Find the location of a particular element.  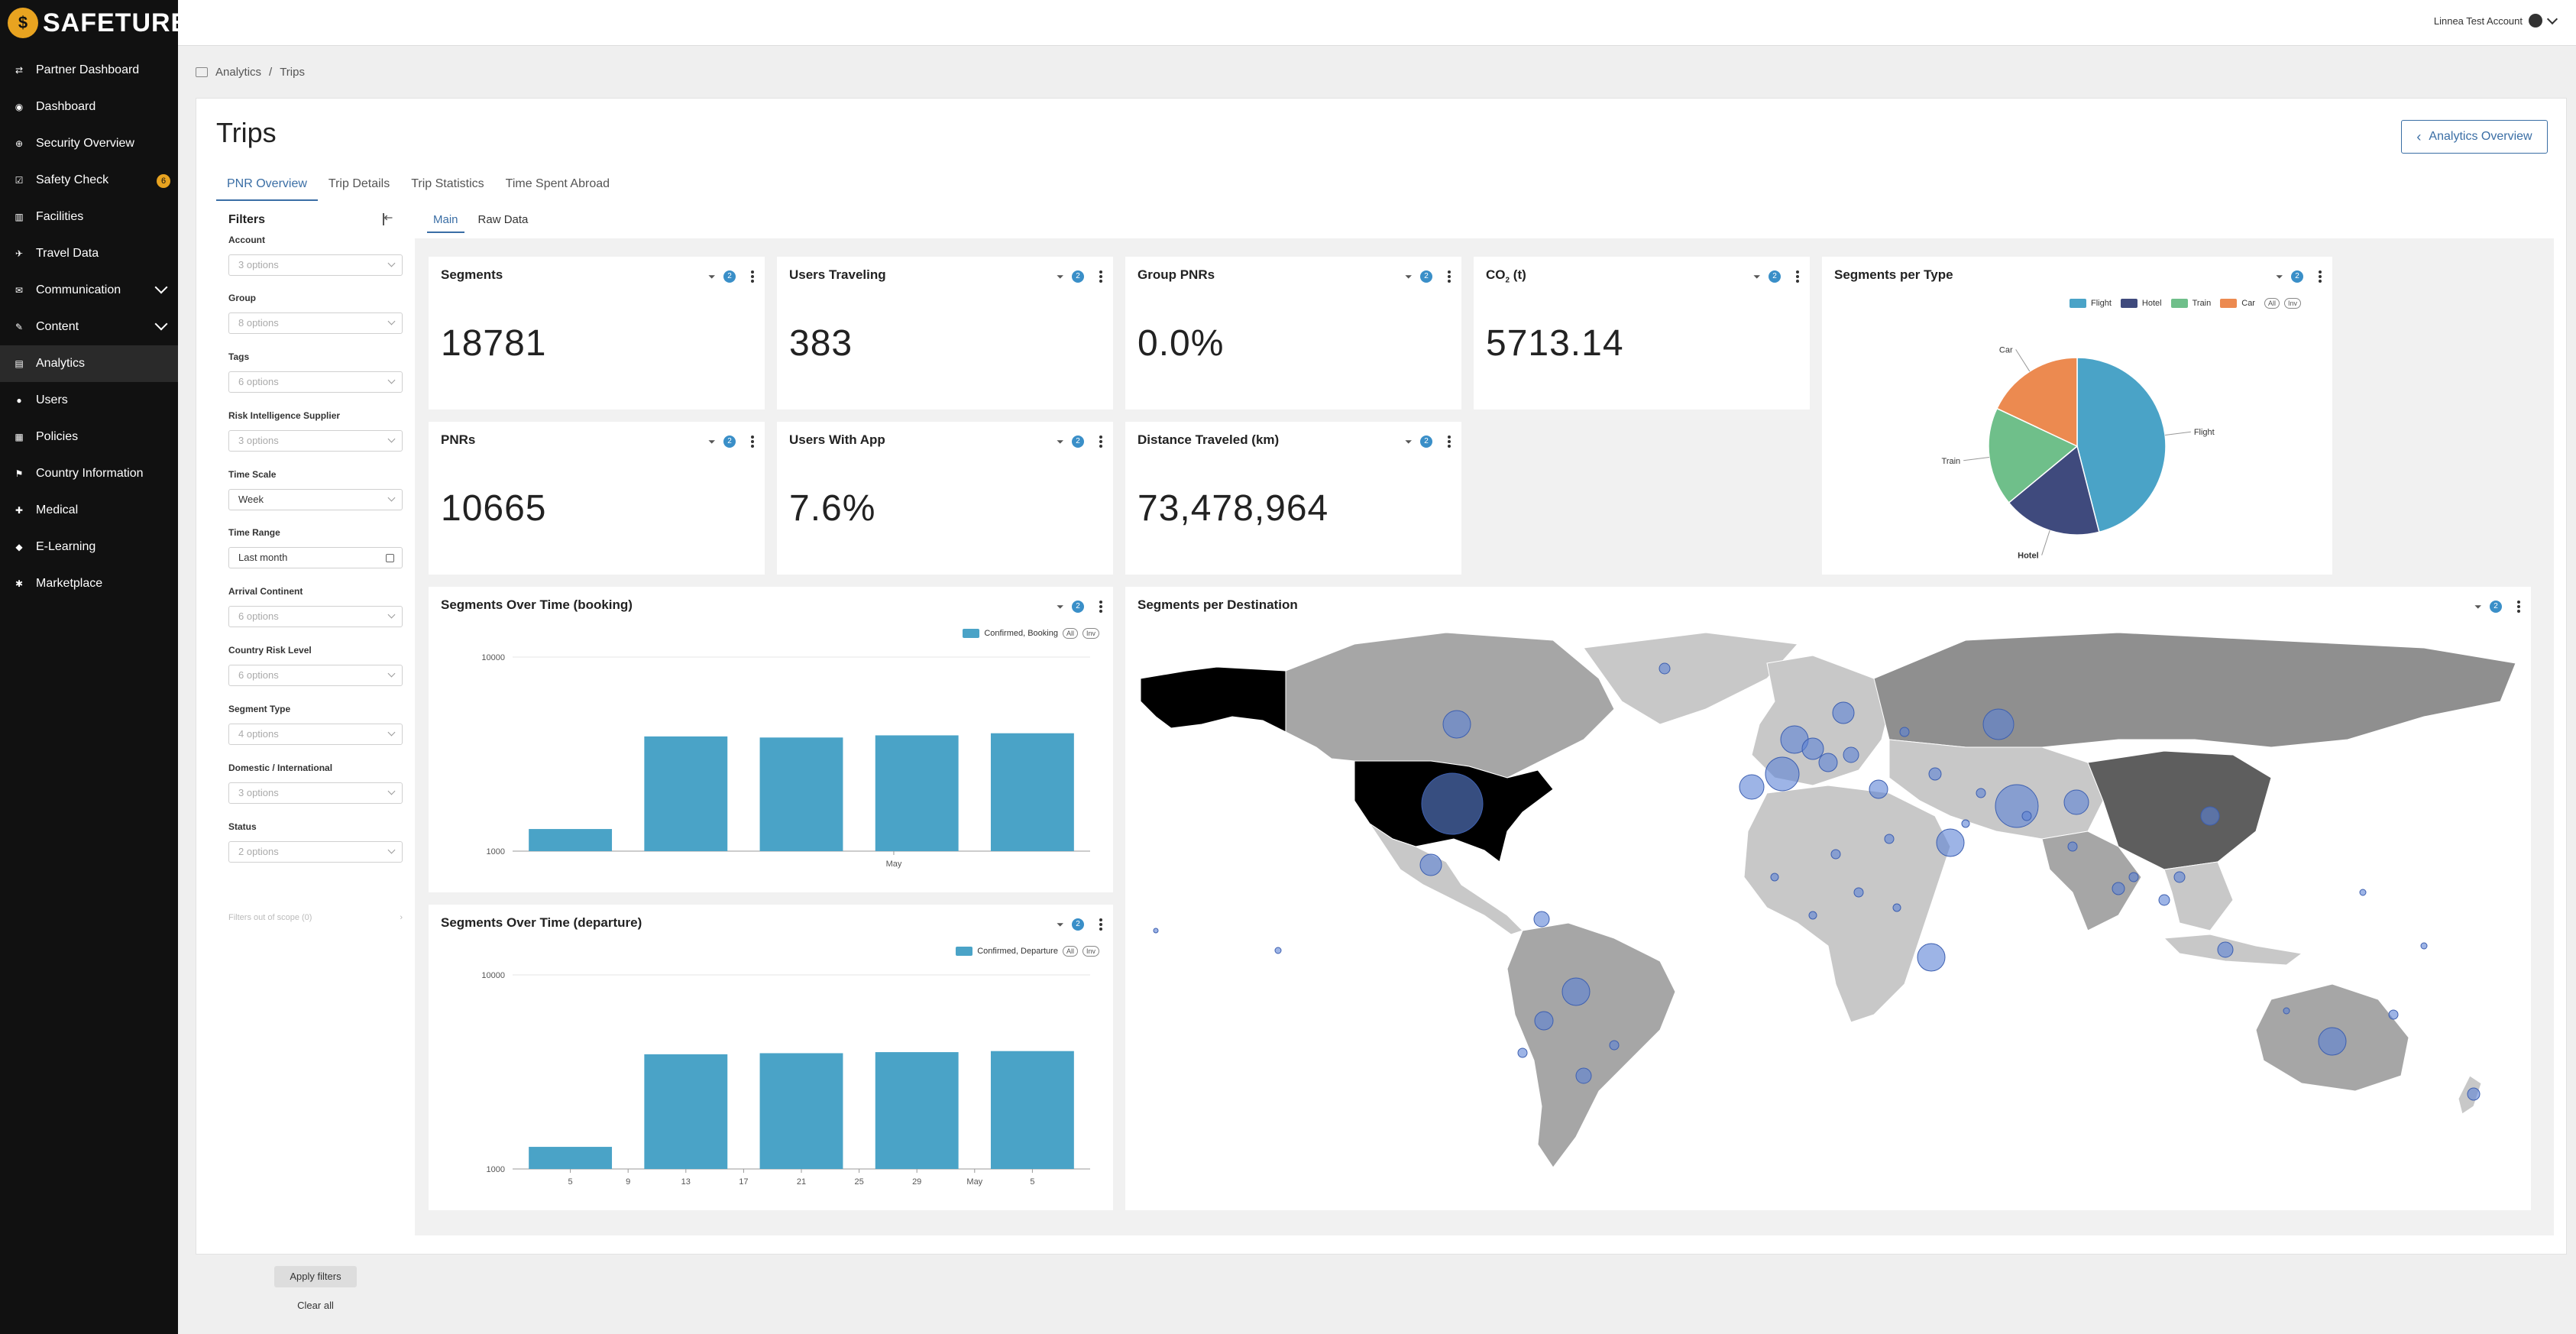

safeture-logo: $ SAFETURE is located at coordinates (98, 23).